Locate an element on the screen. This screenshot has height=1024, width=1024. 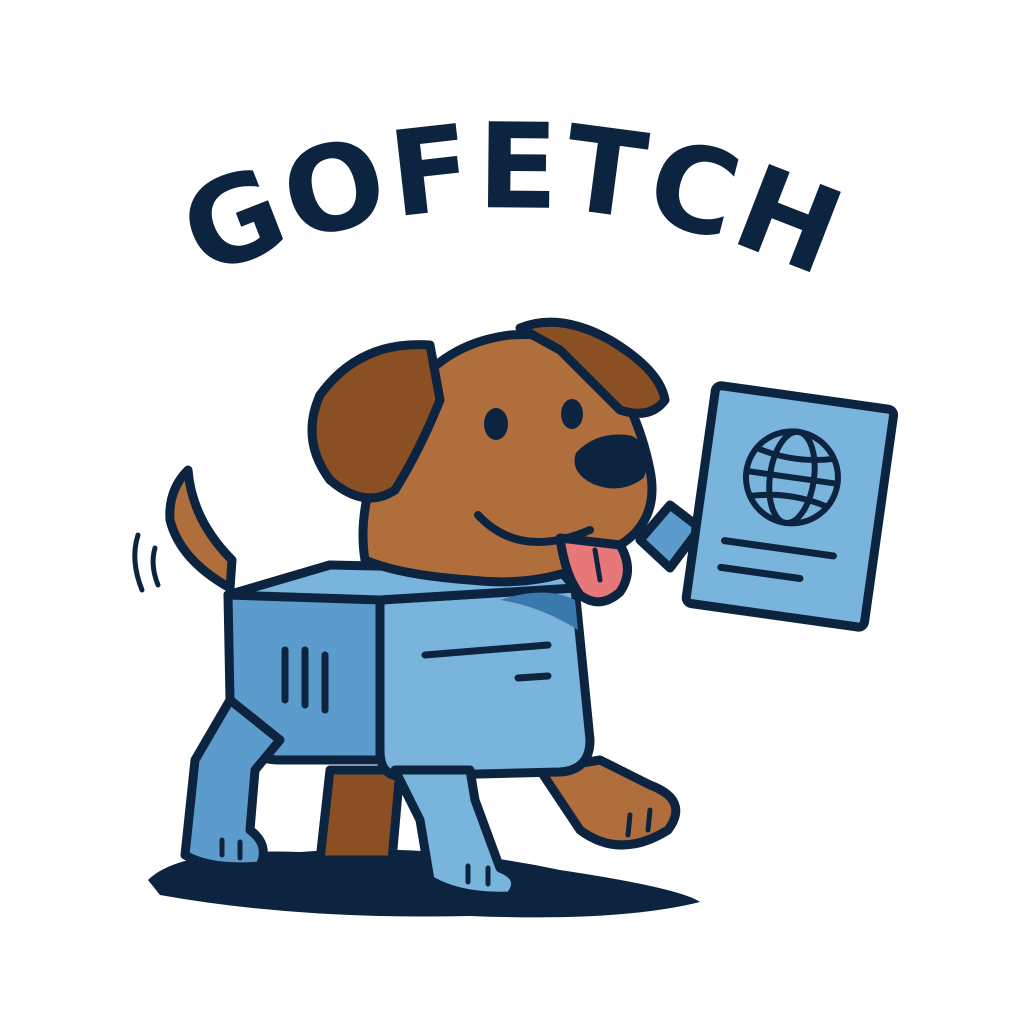
box-front is located at coordinates (485, 682).